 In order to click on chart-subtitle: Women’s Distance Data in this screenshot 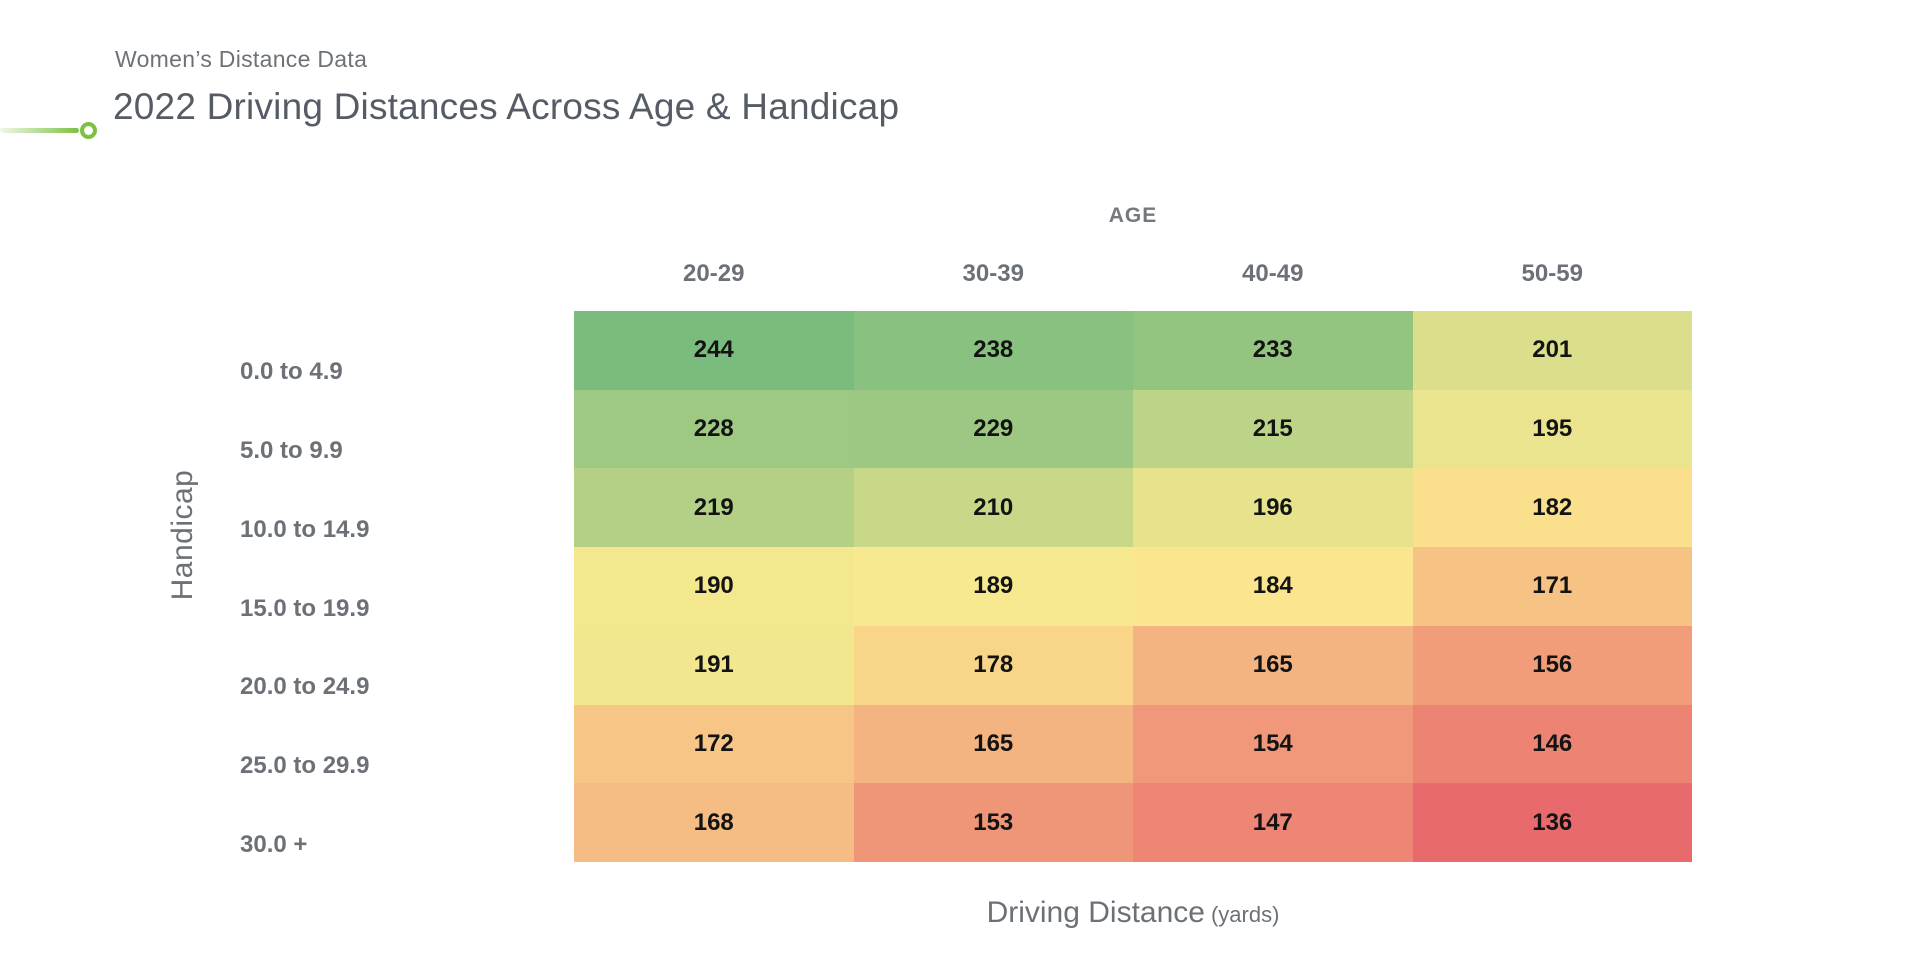, I will do `click(241, 59)`.